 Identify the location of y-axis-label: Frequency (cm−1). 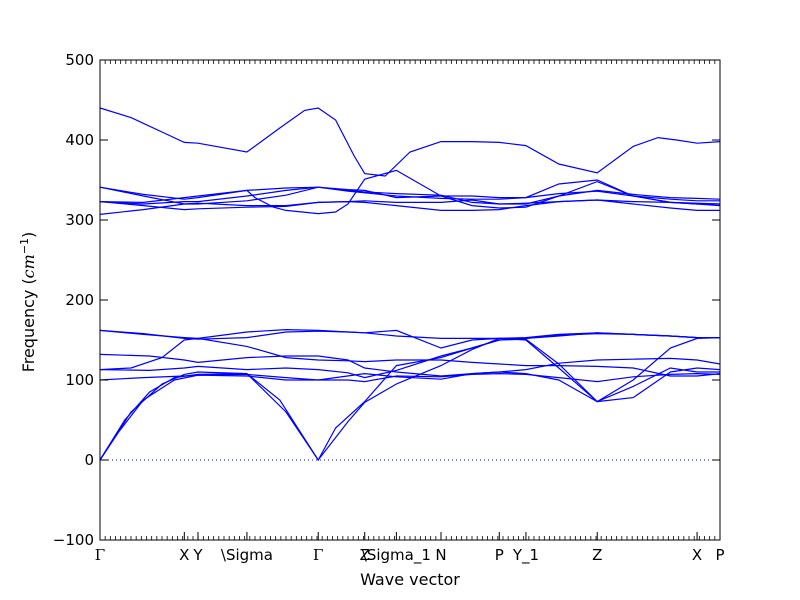
(28, 302).